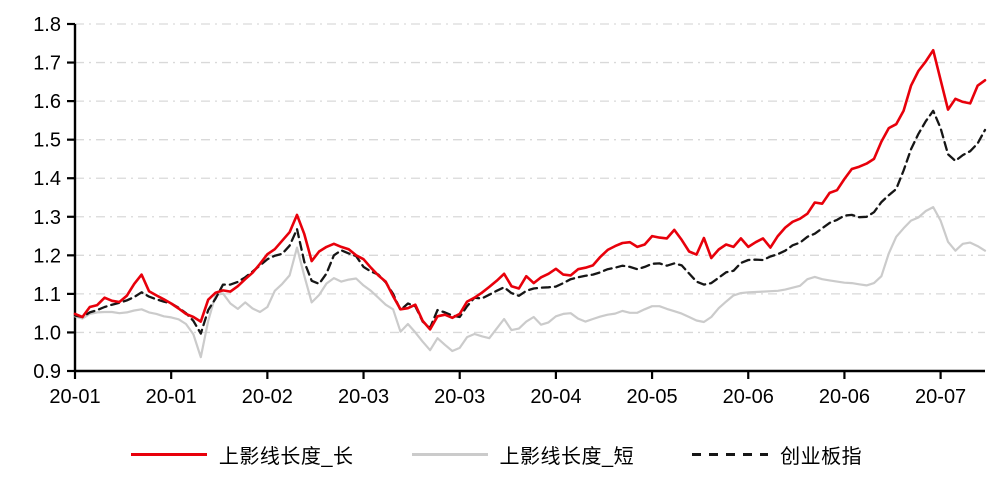 The width and height of the screenshot is (993, 480). I want to click on legend: 上影线长度_长 上影线长度_短 创业板指, so click(496, 454).